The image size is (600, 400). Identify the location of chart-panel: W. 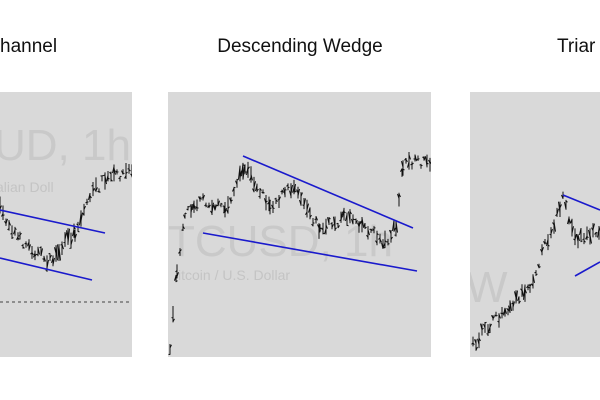
(535, 224).